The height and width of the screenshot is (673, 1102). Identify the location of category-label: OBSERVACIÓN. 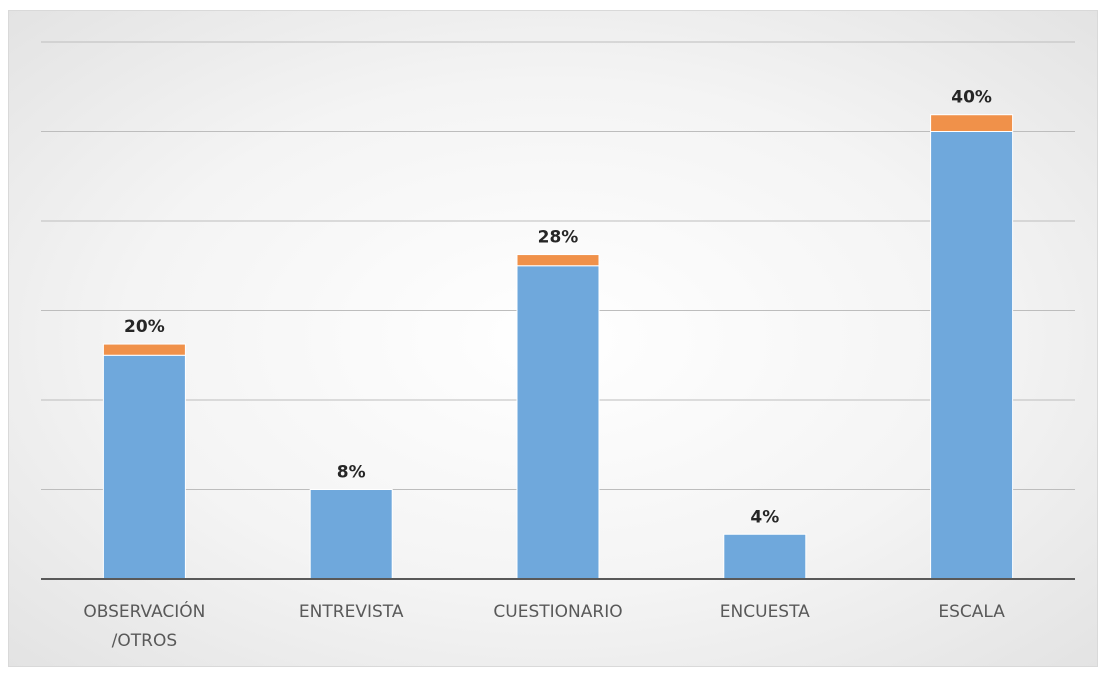
(144, 611).